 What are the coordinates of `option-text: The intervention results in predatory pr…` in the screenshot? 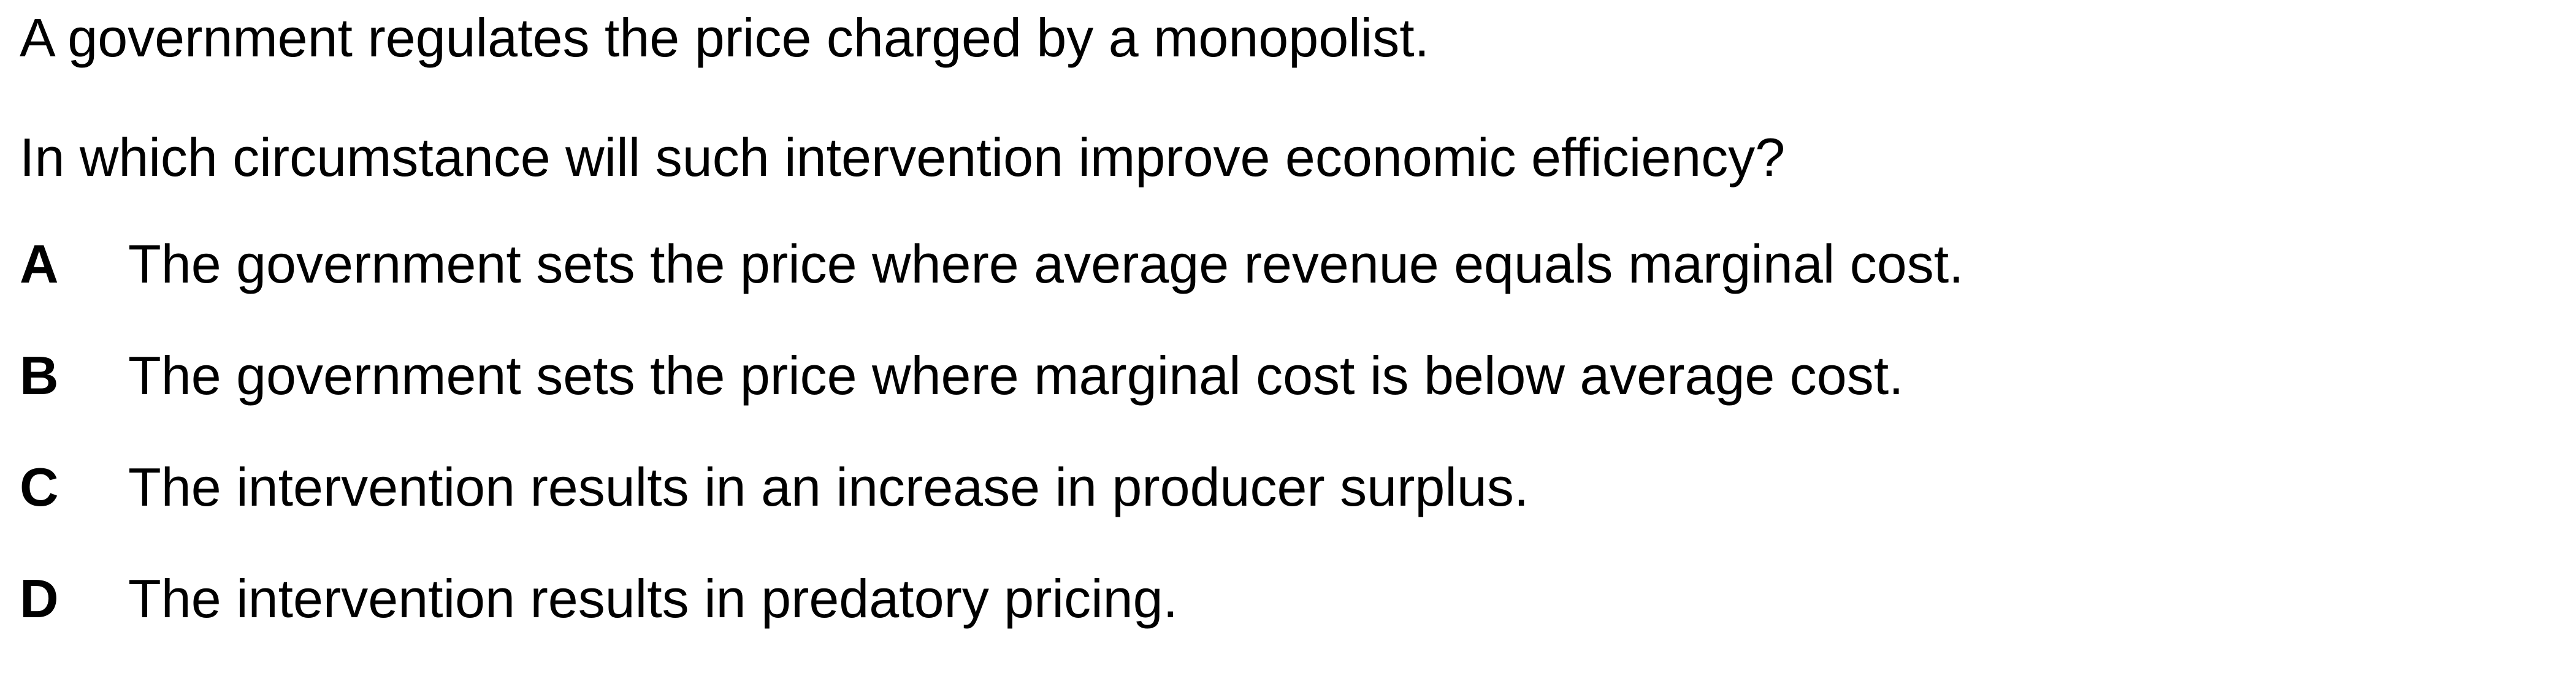 It's located at (653, 598).